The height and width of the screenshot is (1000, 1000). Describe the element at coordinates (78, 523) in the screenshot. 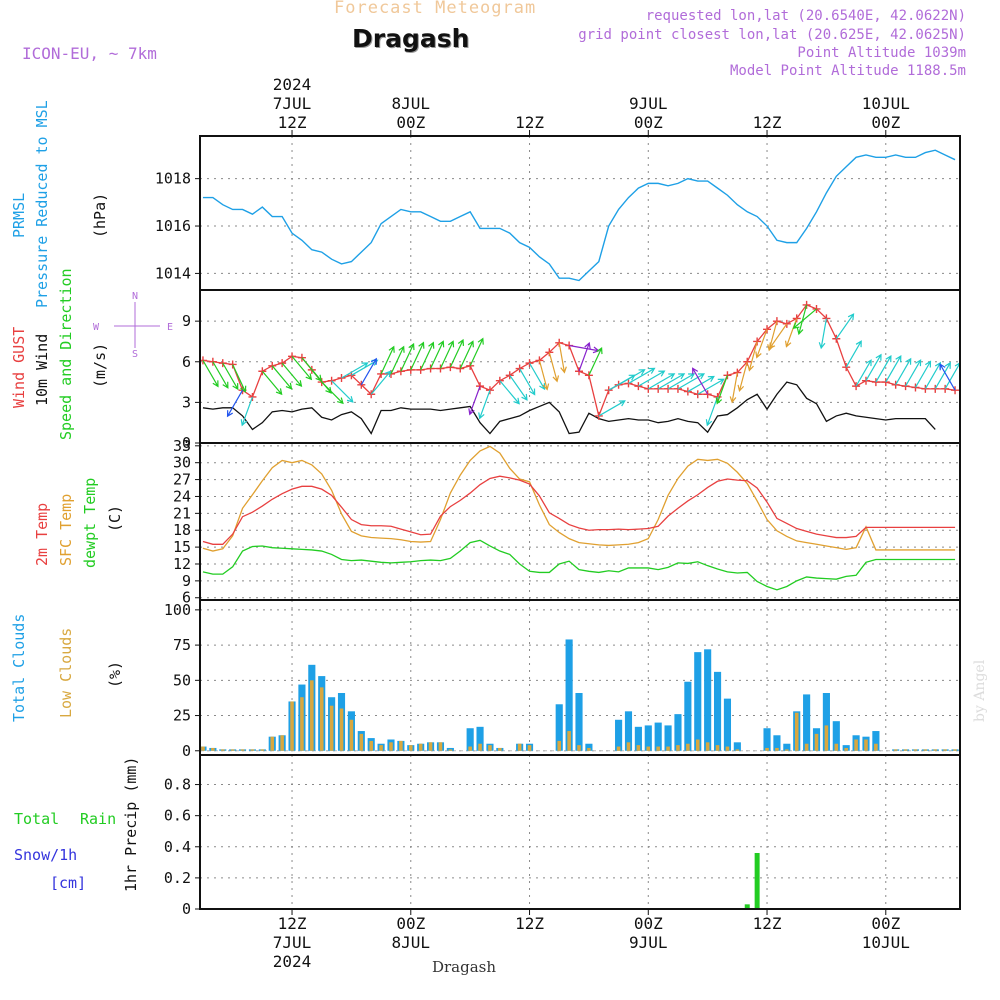

I see `temp-labels: 2m Temp SFC Temp dewpt Temp (C)` at that location.